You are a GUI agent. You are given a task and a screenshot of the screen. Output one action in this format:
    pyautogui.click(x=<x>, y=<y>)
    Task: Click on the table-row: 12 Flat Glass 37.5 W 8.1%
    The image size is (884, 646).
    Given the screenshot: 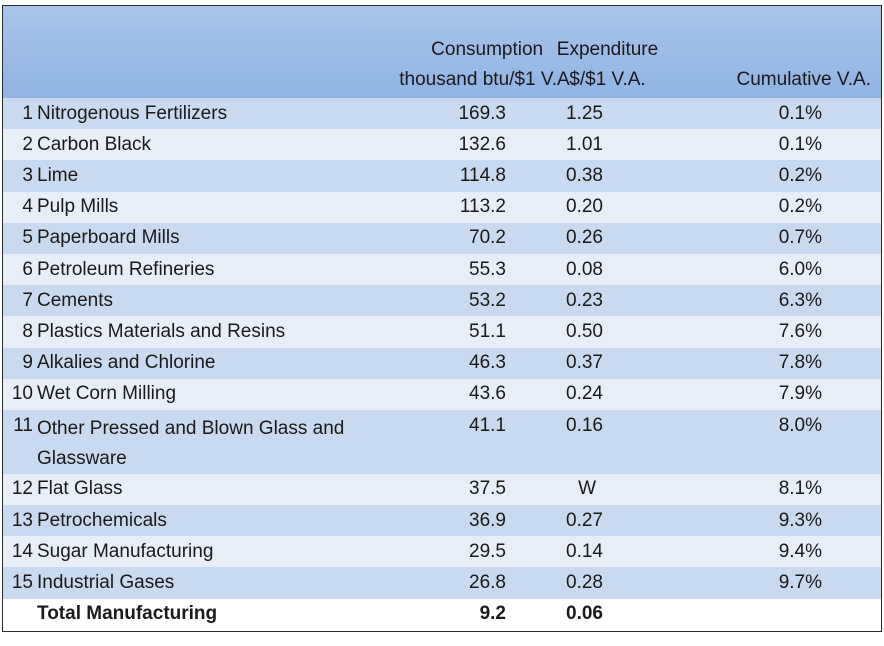 What is the action you would take?
    pyautogui.click(x=442, y=489)
    